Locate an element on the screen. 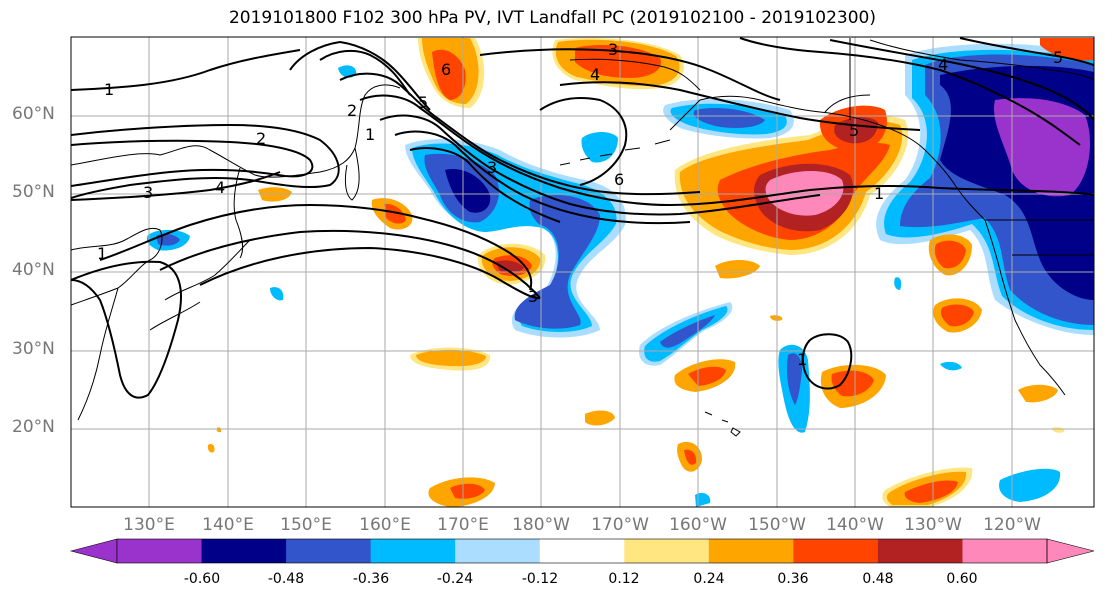 The image size is (1105, 601). colorbar-tick-label: 0.60 is located at coordinates (962, 579).